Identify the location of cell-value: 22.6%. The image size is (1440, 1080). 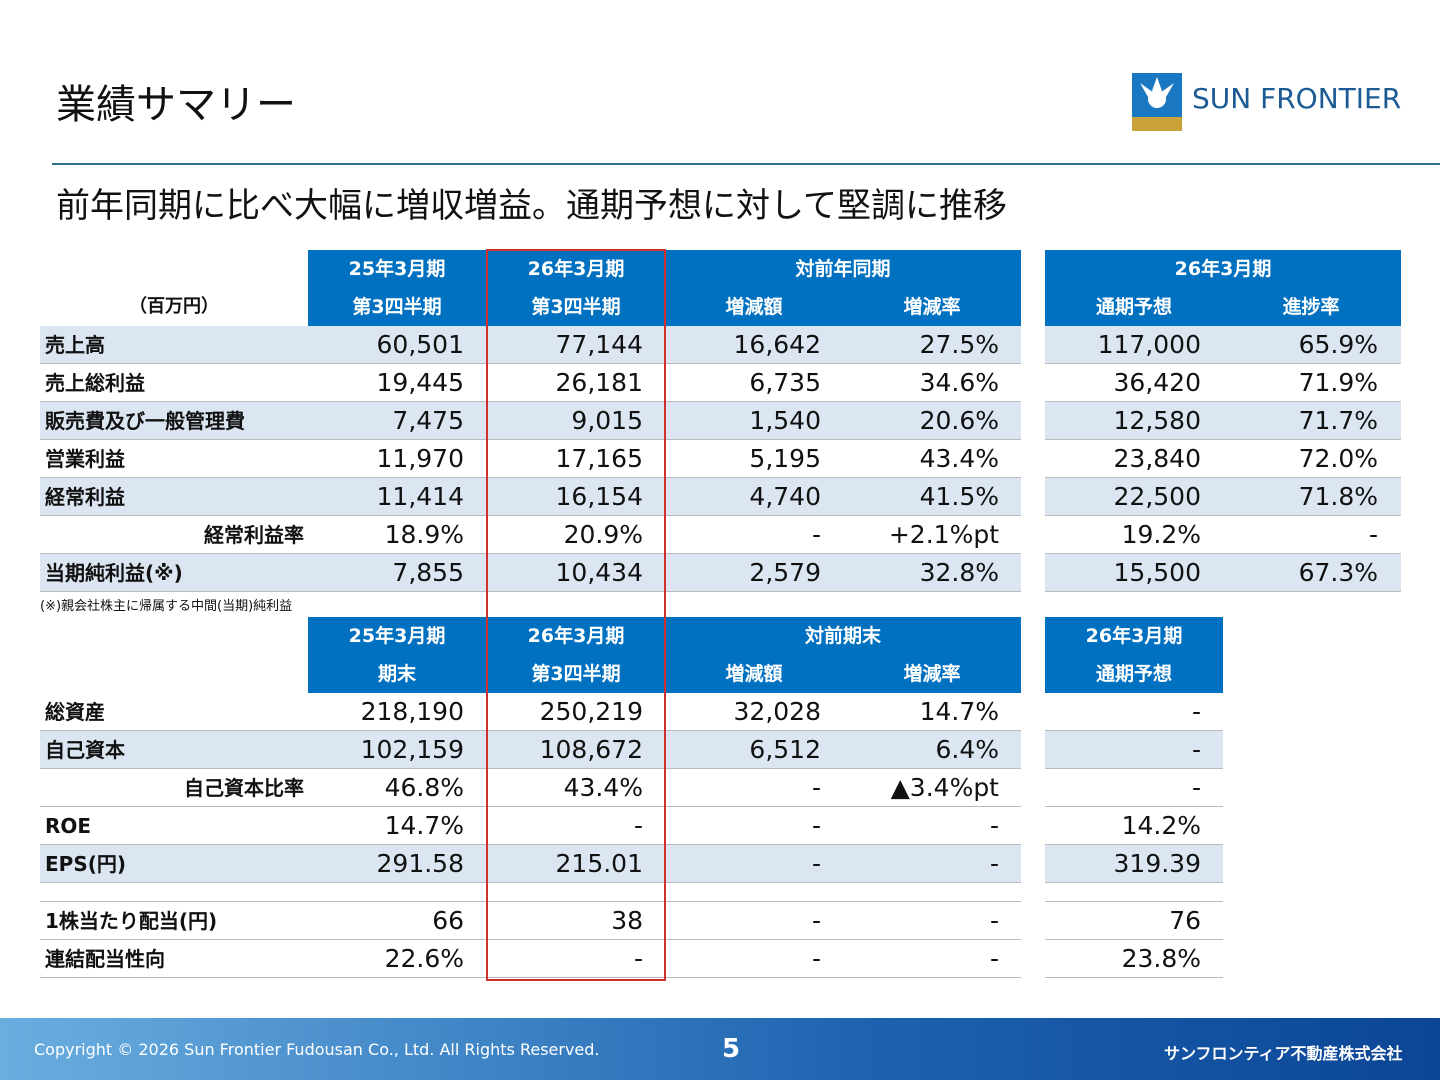
(424, 958).